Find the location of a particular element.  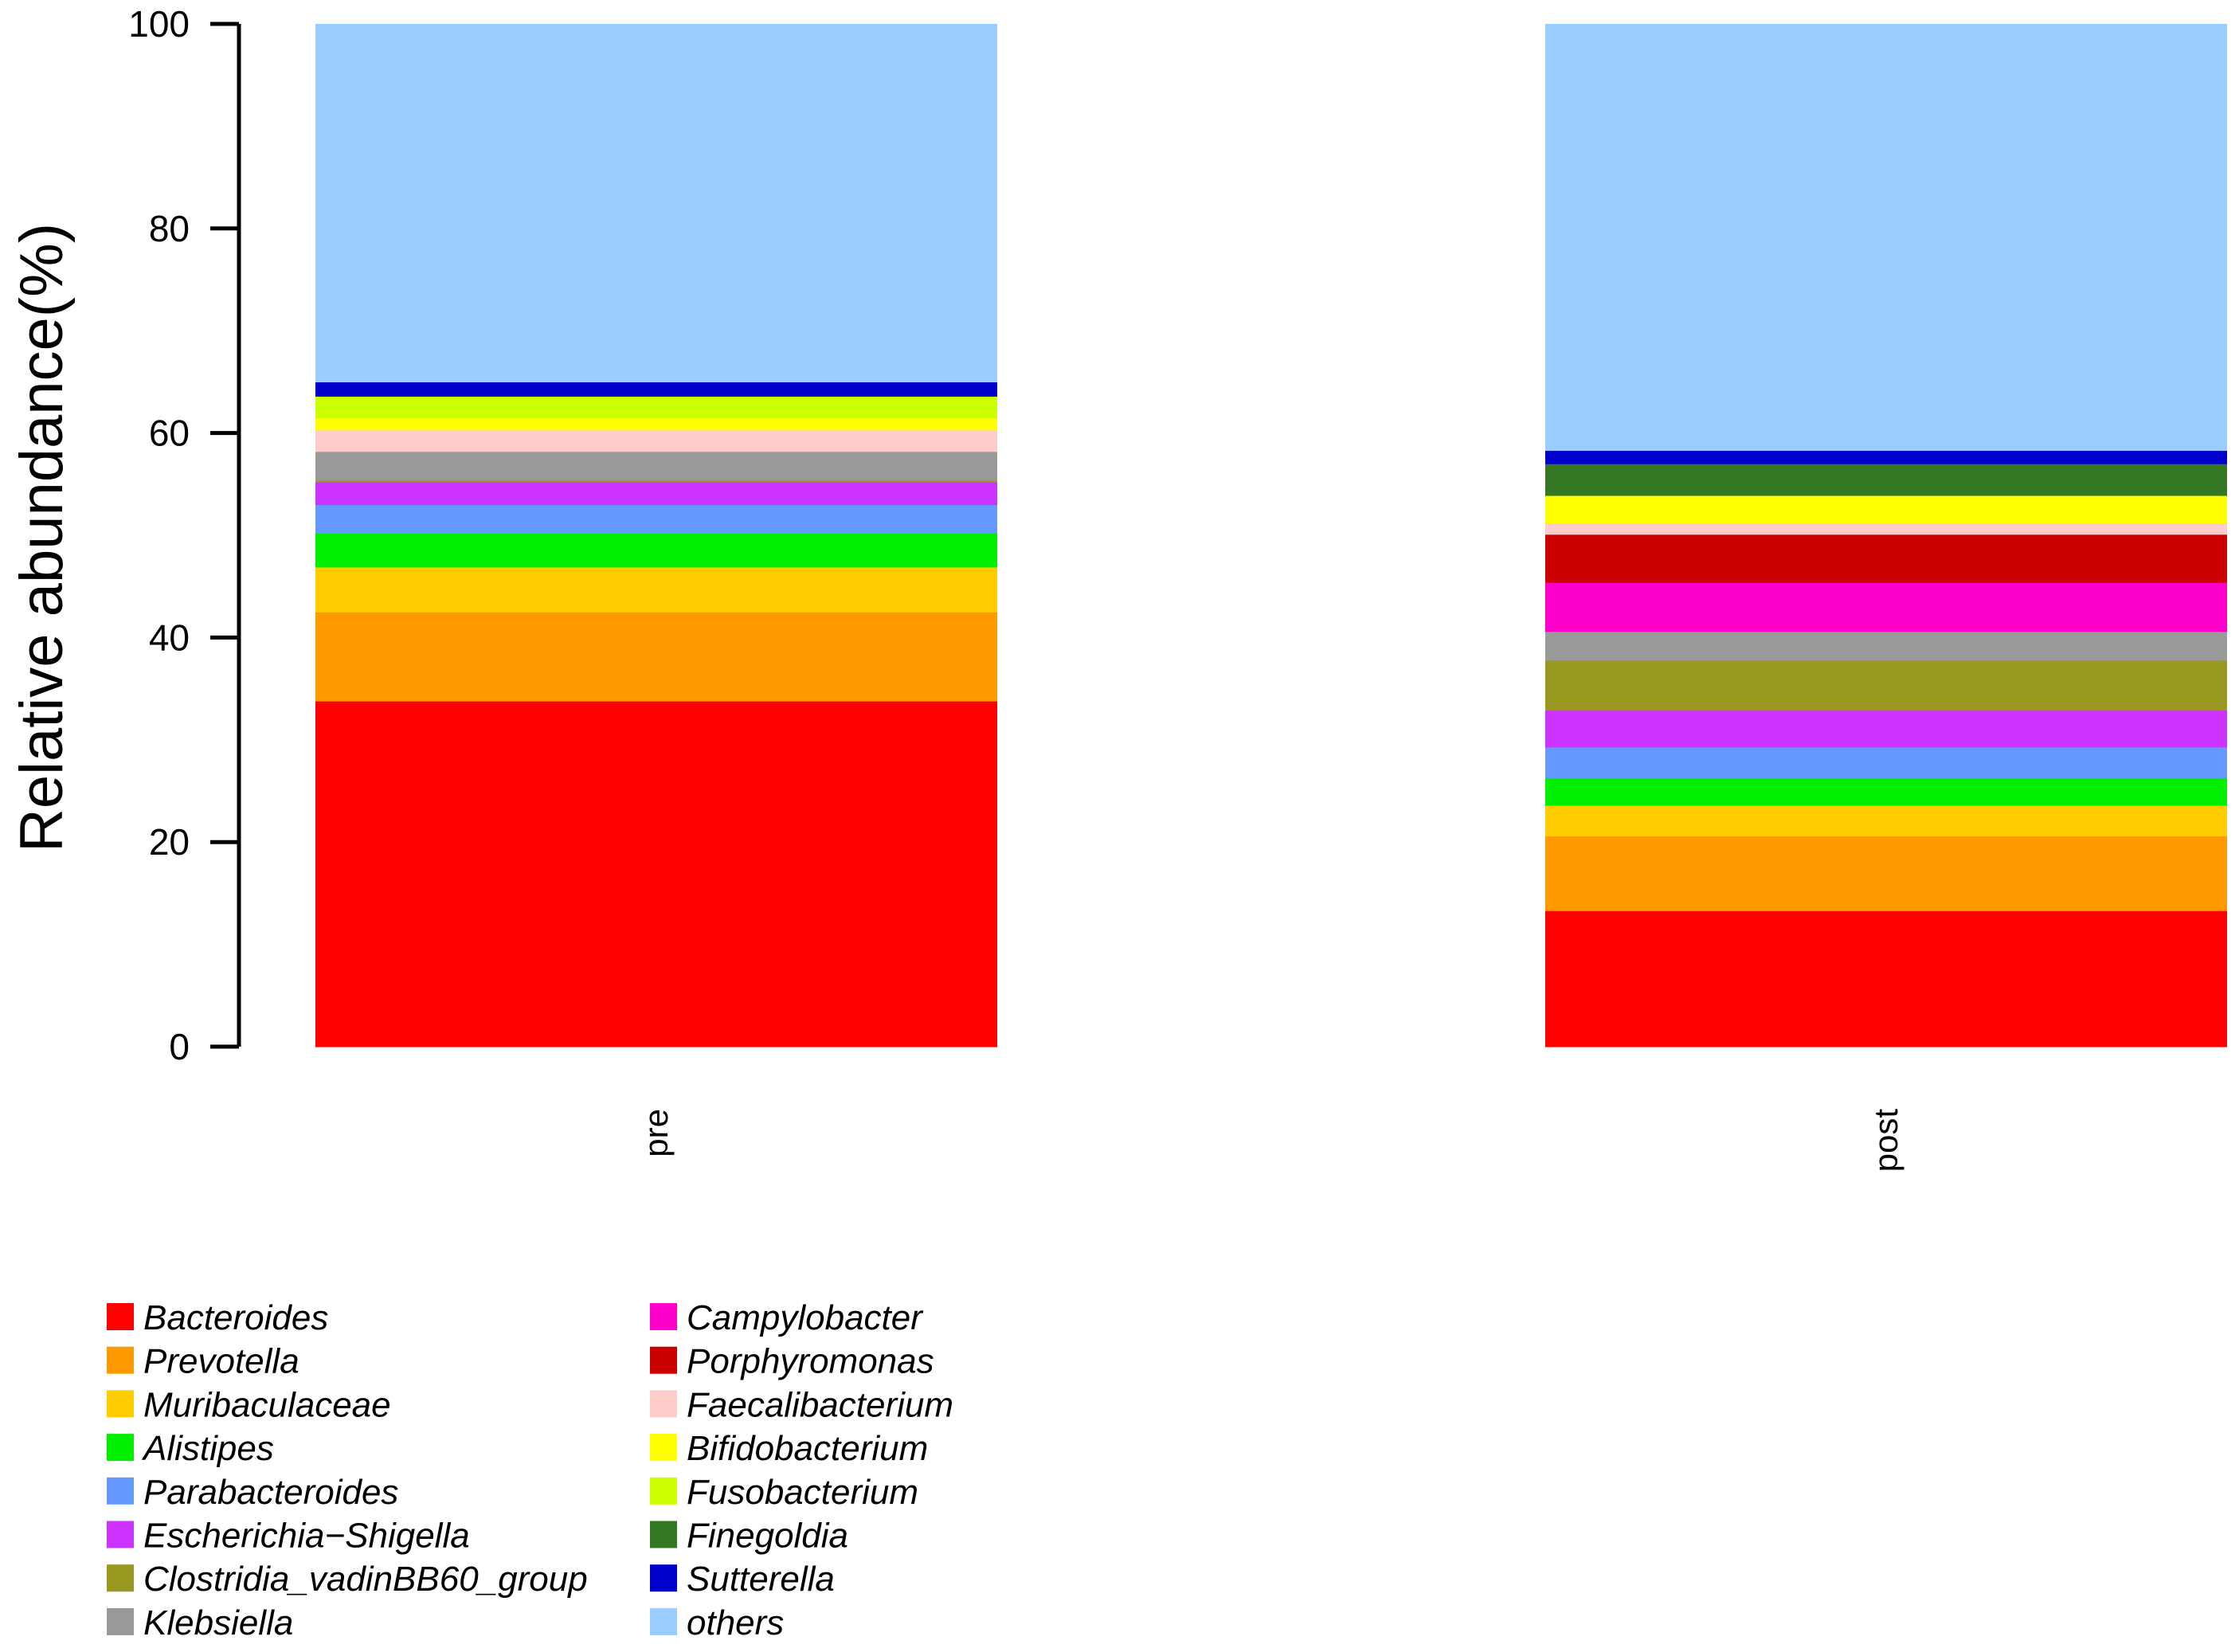

legend-item: Alistipes is located at coordinates (191, 1448).